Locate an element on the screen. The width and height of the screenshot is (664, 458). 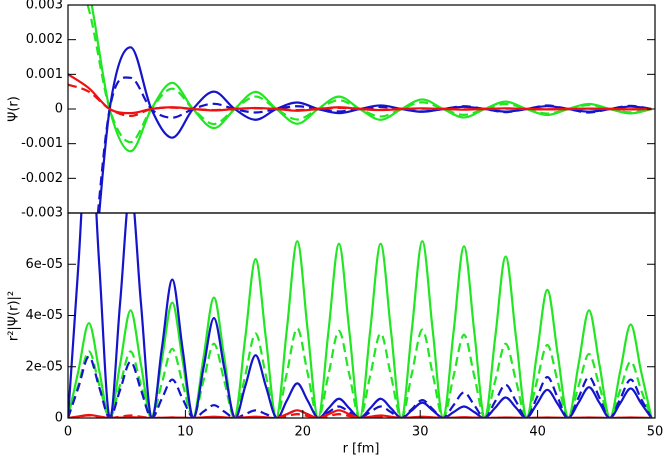
y-tick-label: 0.003 is located at coordinates (44, 6).